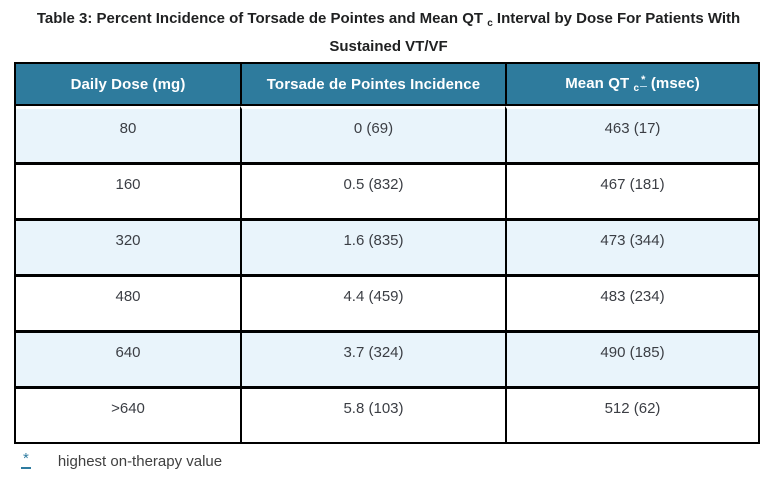  I want to click on table-row: 640 3.7 (324) 490 (185), so click(387, 358).